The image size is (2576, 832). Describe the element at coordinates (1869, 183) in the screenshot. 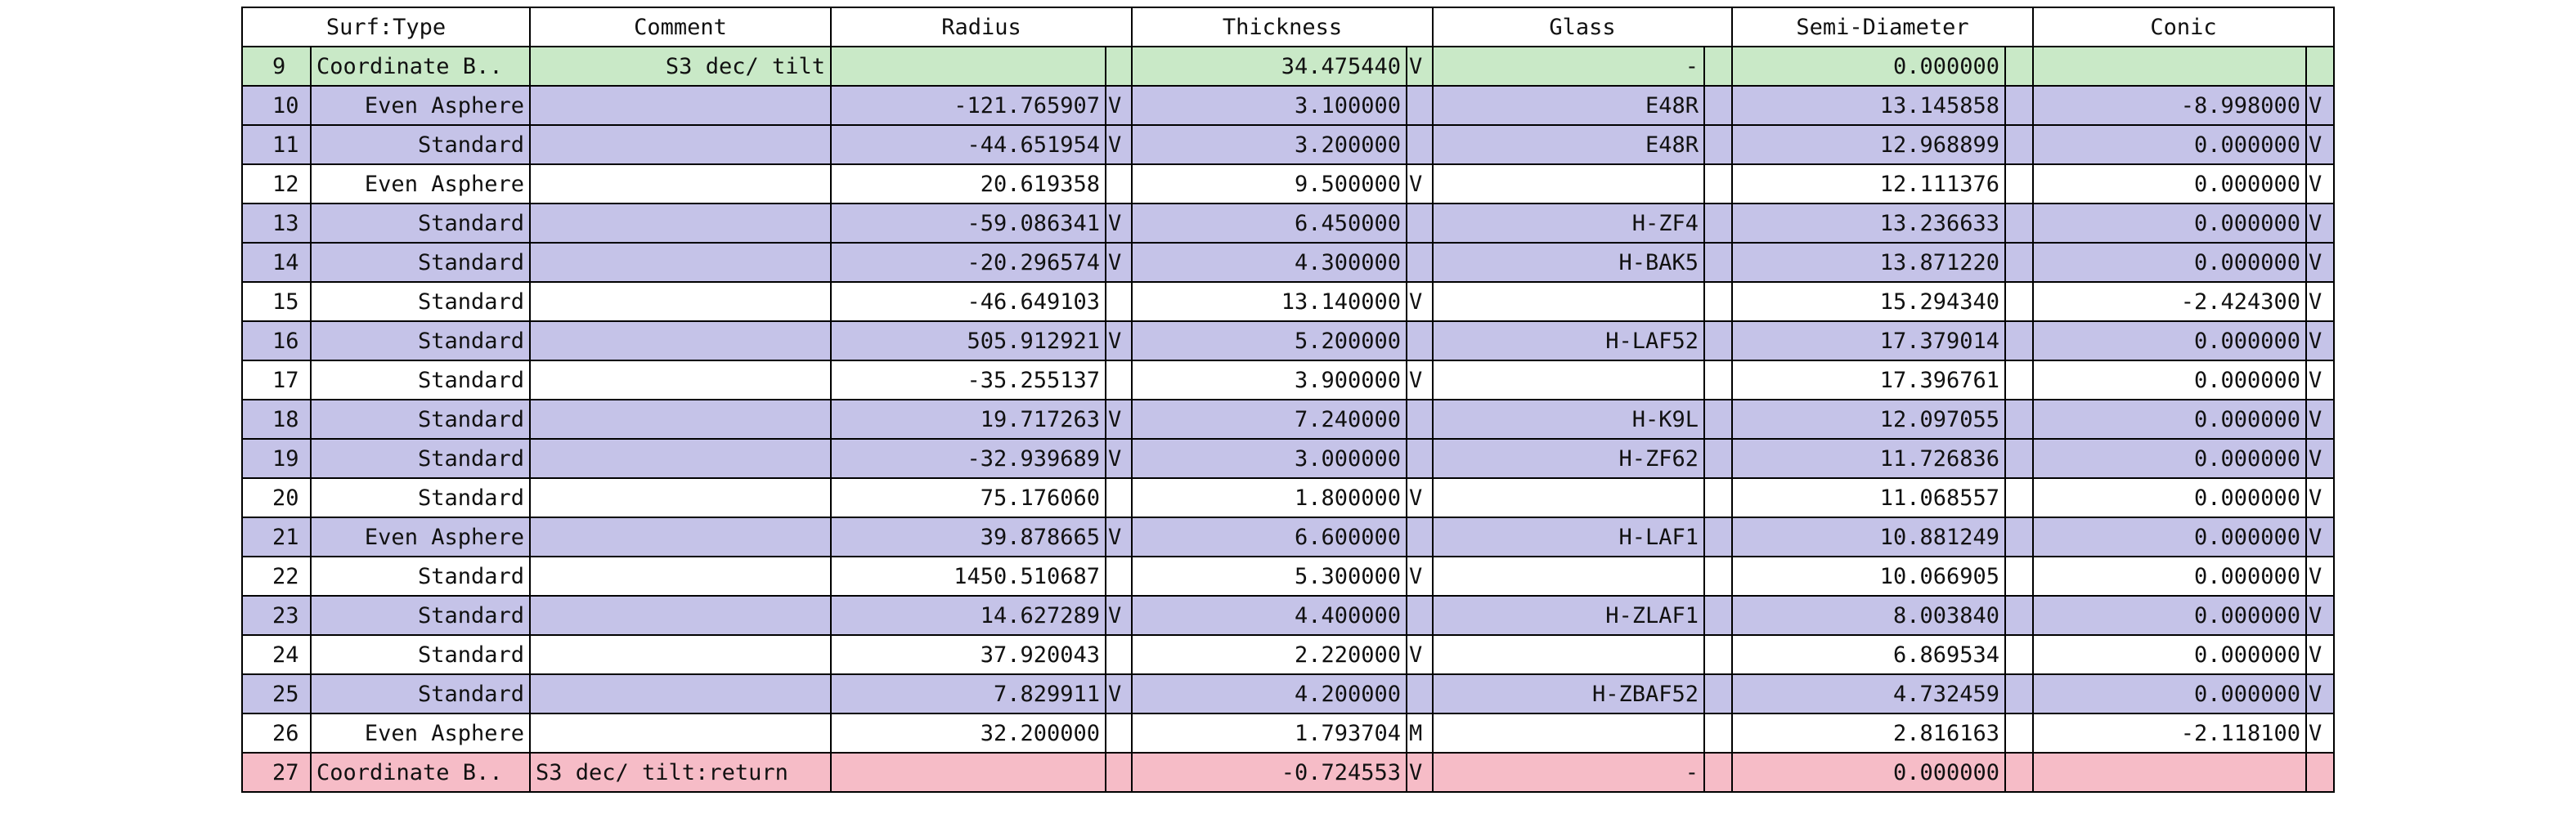

I see `semi-diameter-cell: 12.111376` at that location.